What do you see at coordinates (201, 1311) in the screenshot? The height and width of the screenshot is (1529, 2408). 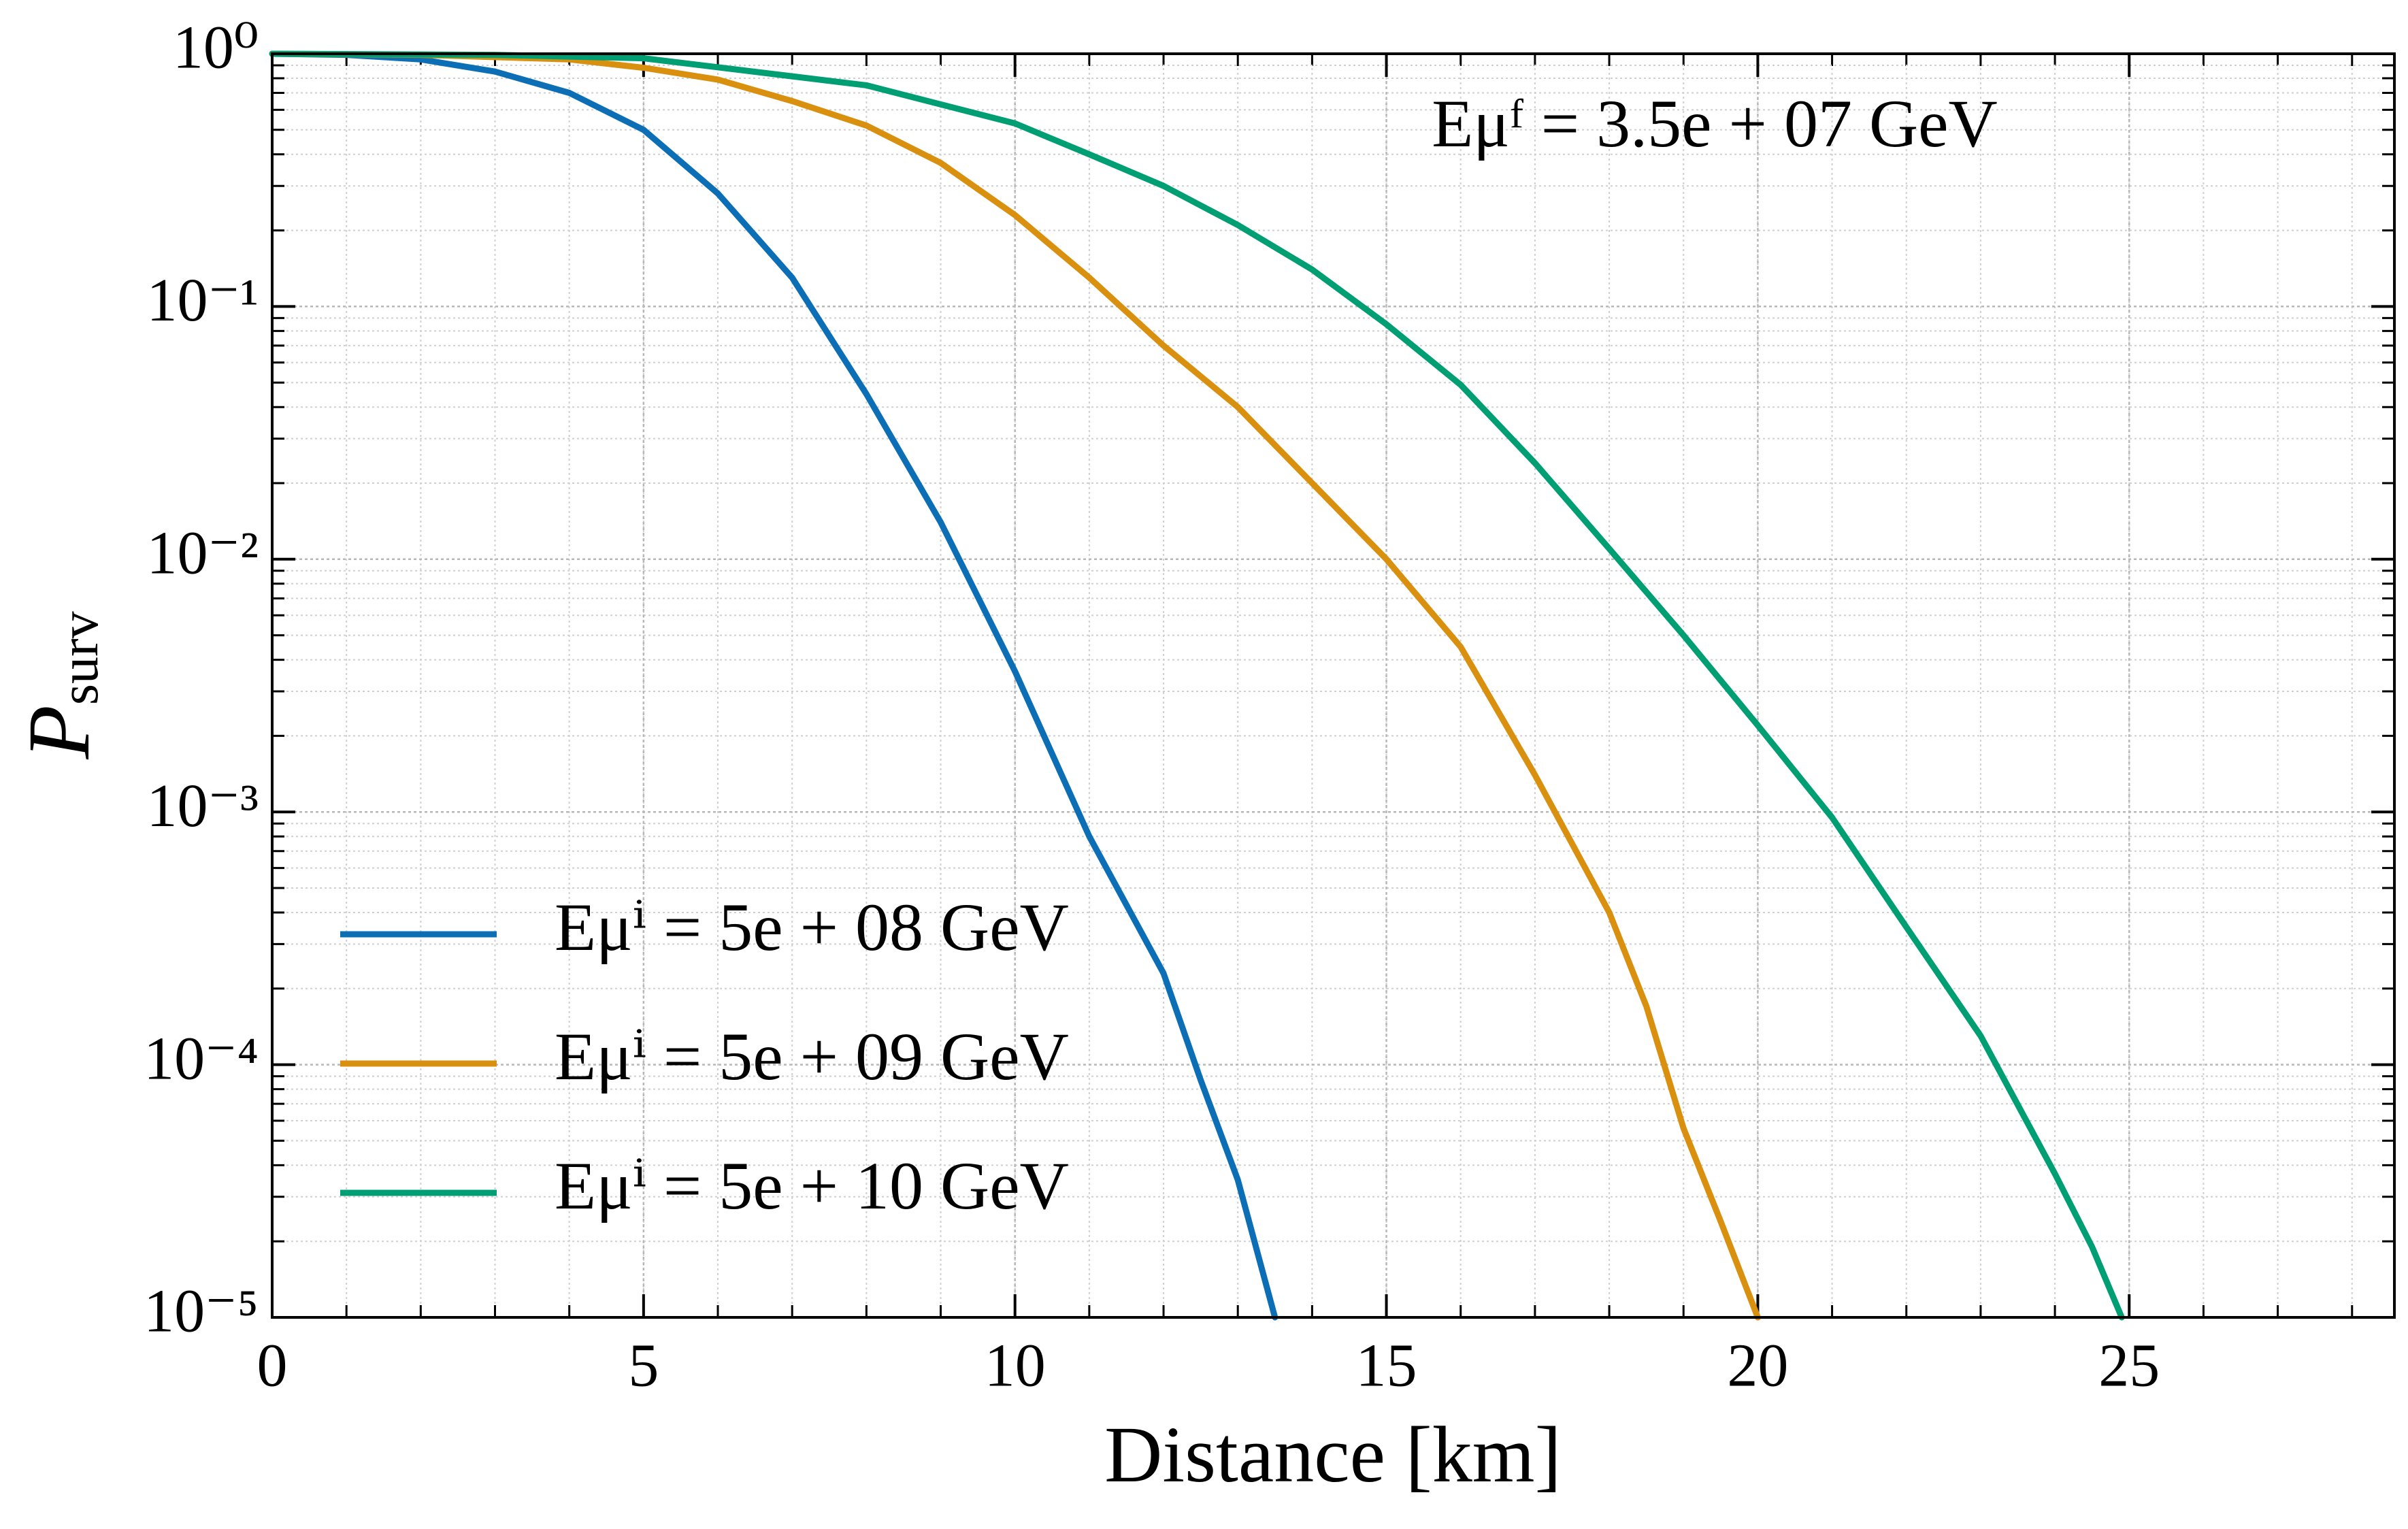 I see `y-tick-label: 10⁻⁵` at bounding box center [201, 1311].